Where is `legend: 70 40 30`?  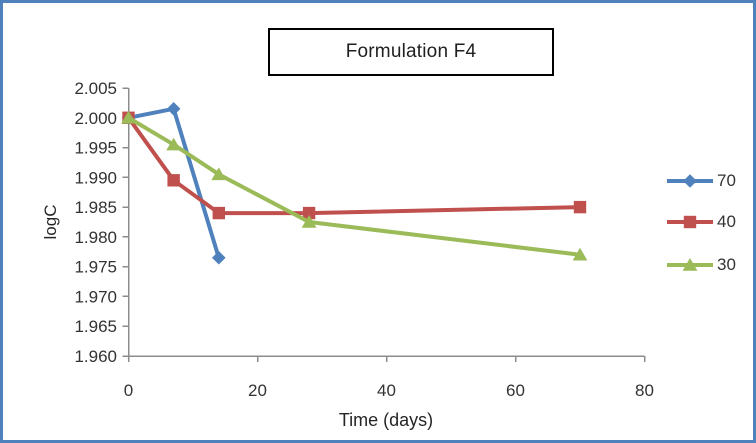
legend: 70 40 30 is located at coordinates (710, 226).